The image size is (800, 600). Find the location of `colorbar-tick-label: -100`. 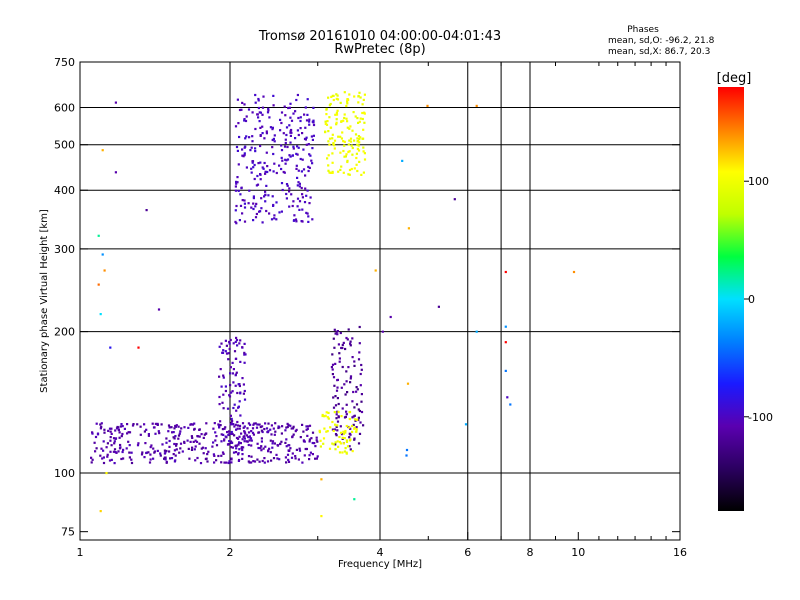

colorbar-tick-label: -100 is located at coordinates (760, 417).